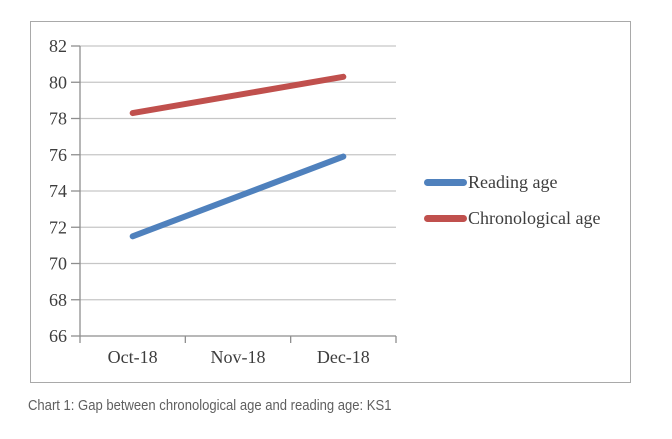 The height and width of the screenshot is (439, 672). I want to click on y-tick-label: 82, so click(58, 46).